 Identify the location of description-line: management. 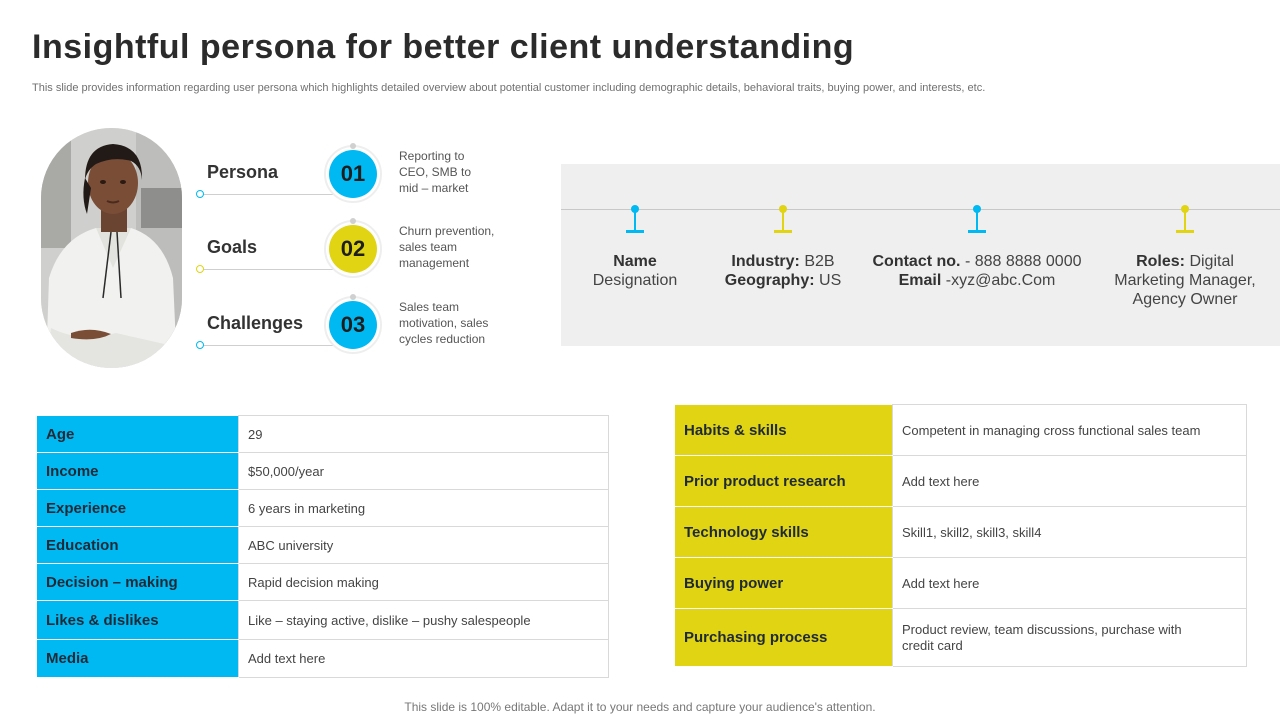
(434, 263).